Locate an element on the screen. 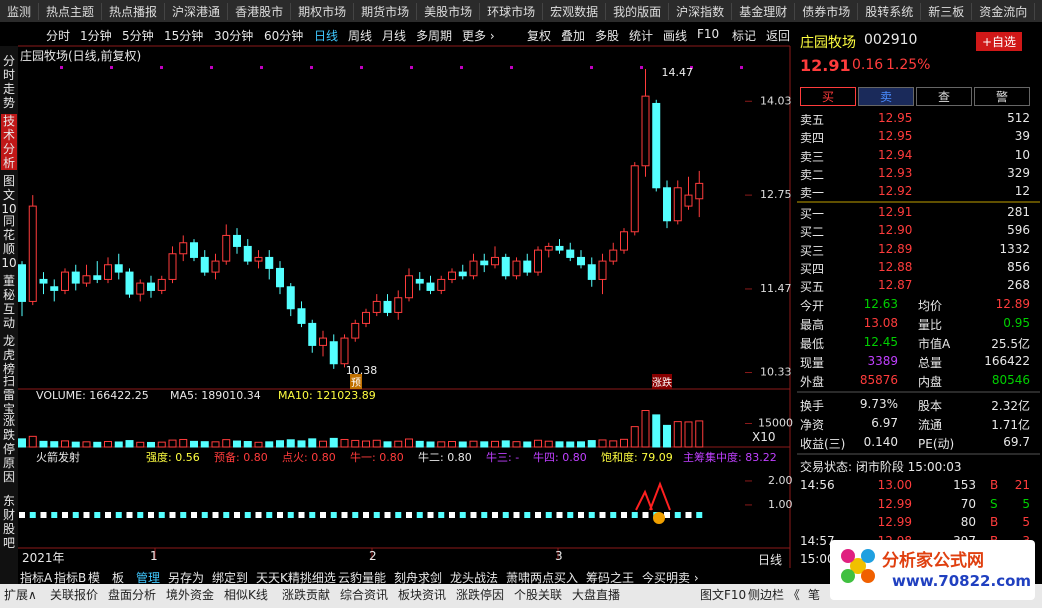  tool-button: 复权 is located at coordinates (539, 36).